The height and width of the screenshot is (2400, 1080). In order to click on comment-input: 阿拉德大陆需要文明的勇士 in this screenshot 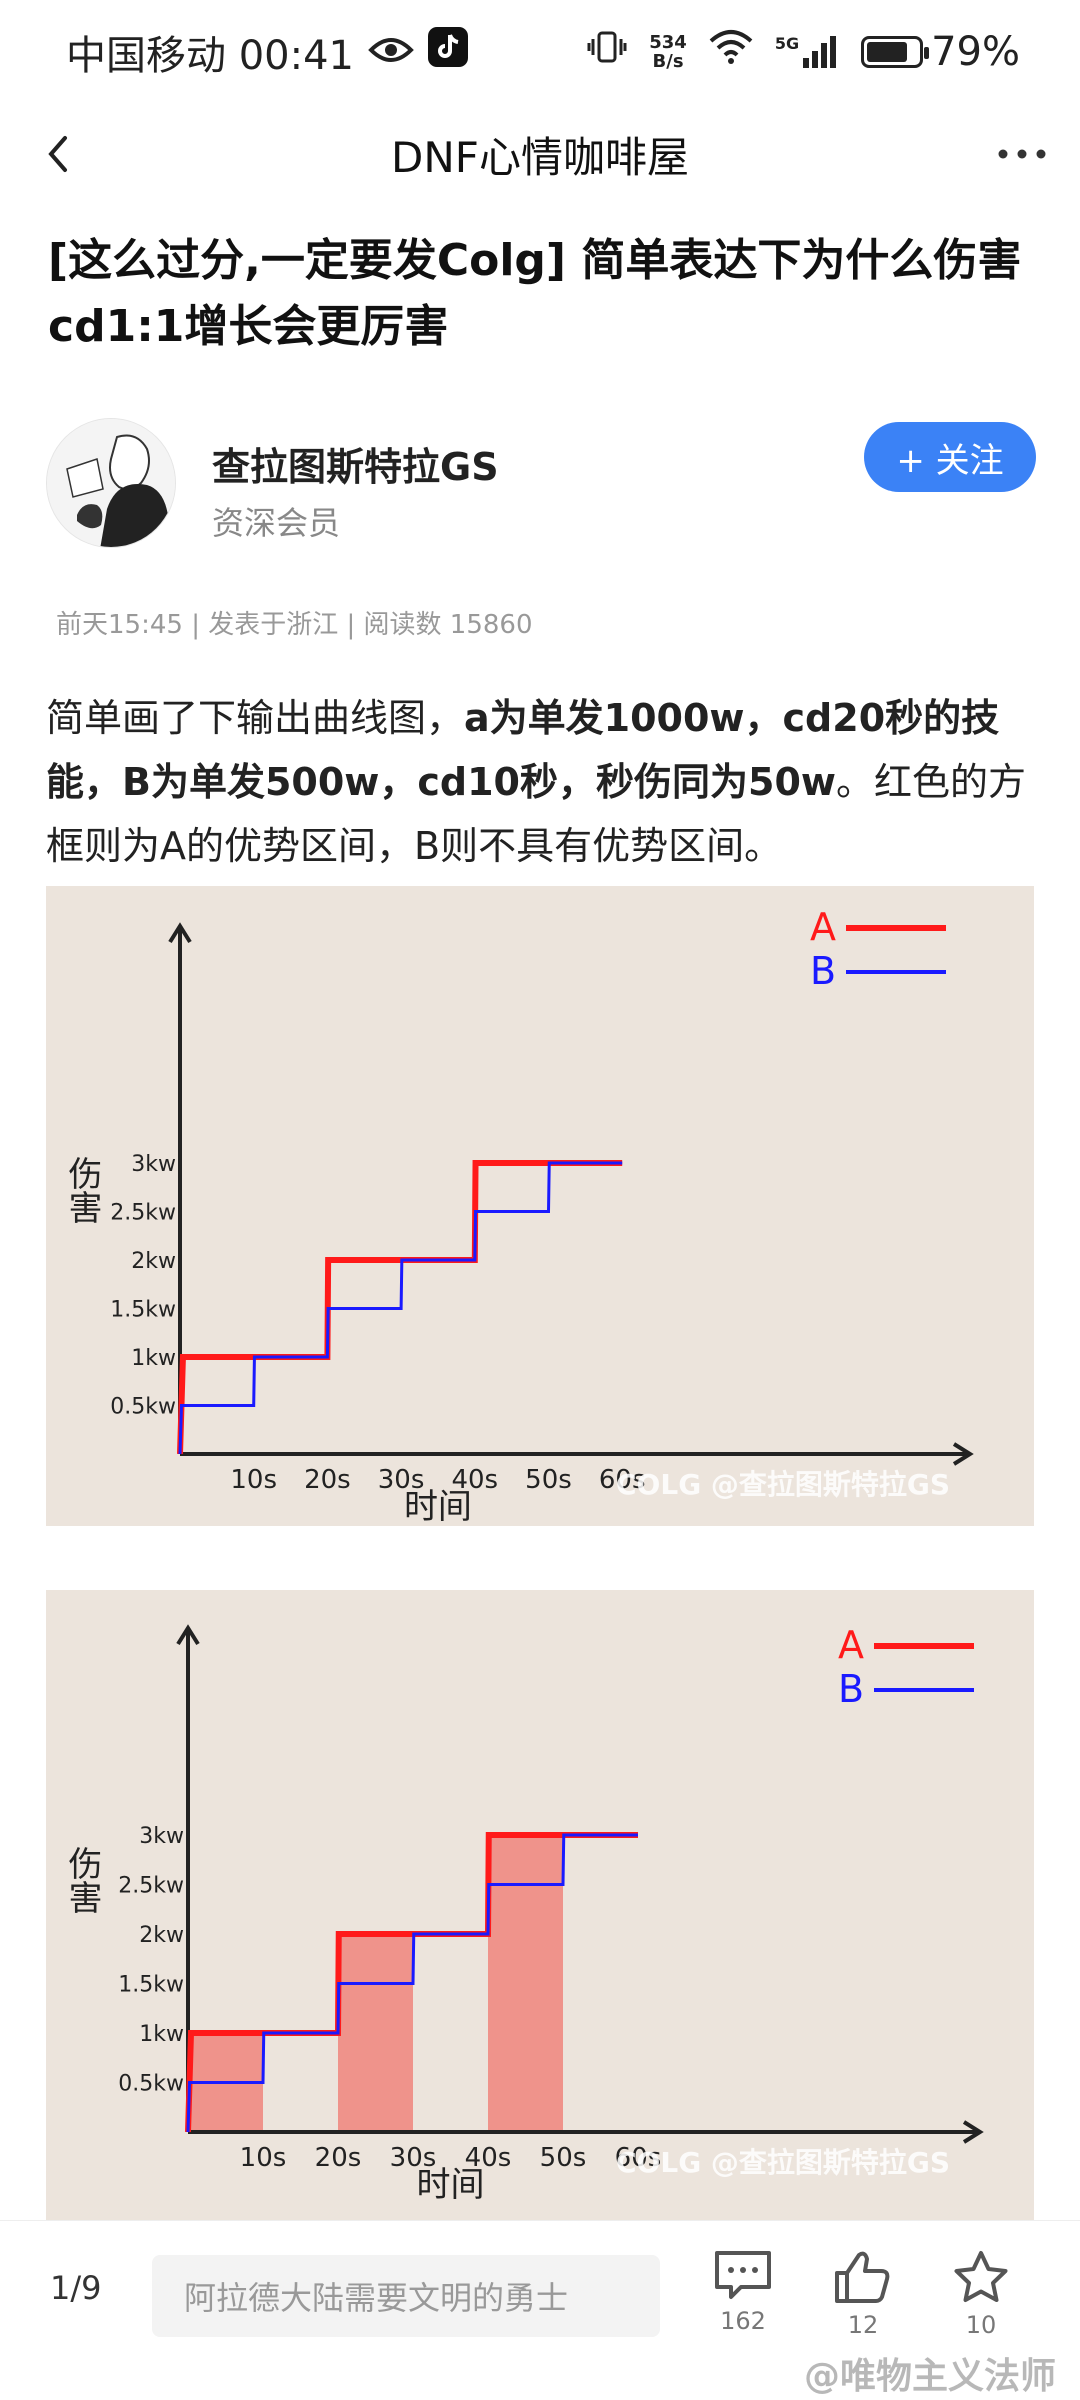, I will do `click(406, 2296)`.